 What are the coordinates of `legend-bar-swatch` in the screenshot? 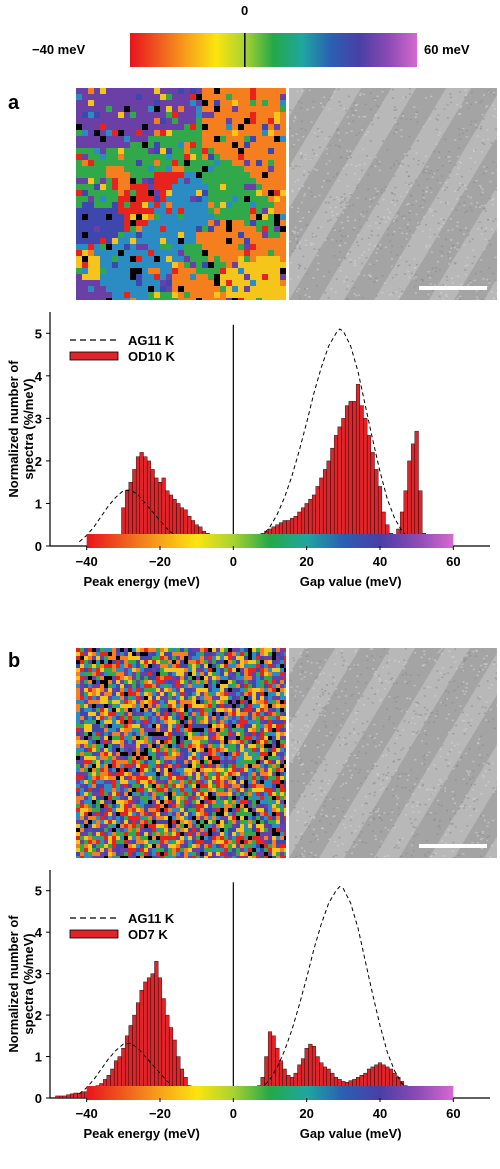 It's located at (94, 356).